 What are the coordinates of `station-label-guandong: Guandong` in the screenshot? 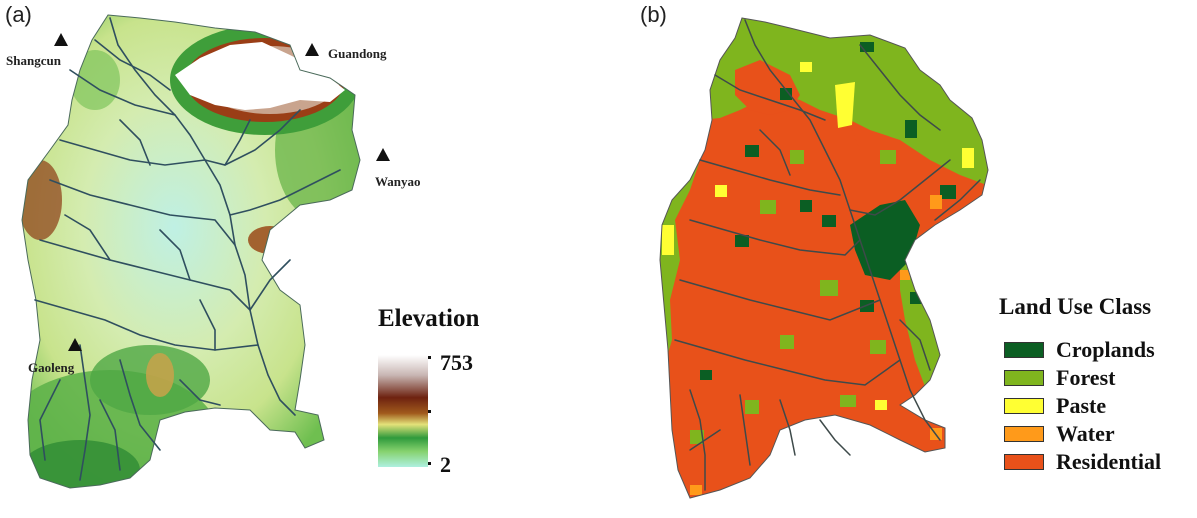 It's located at (357, 53).